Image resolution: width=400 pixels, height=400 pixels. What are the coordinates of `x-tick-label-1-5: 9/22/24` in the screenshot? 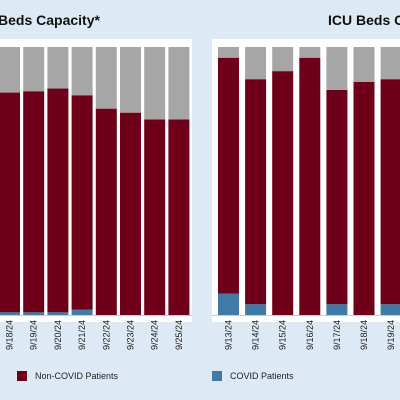 It's located at (106, 335).